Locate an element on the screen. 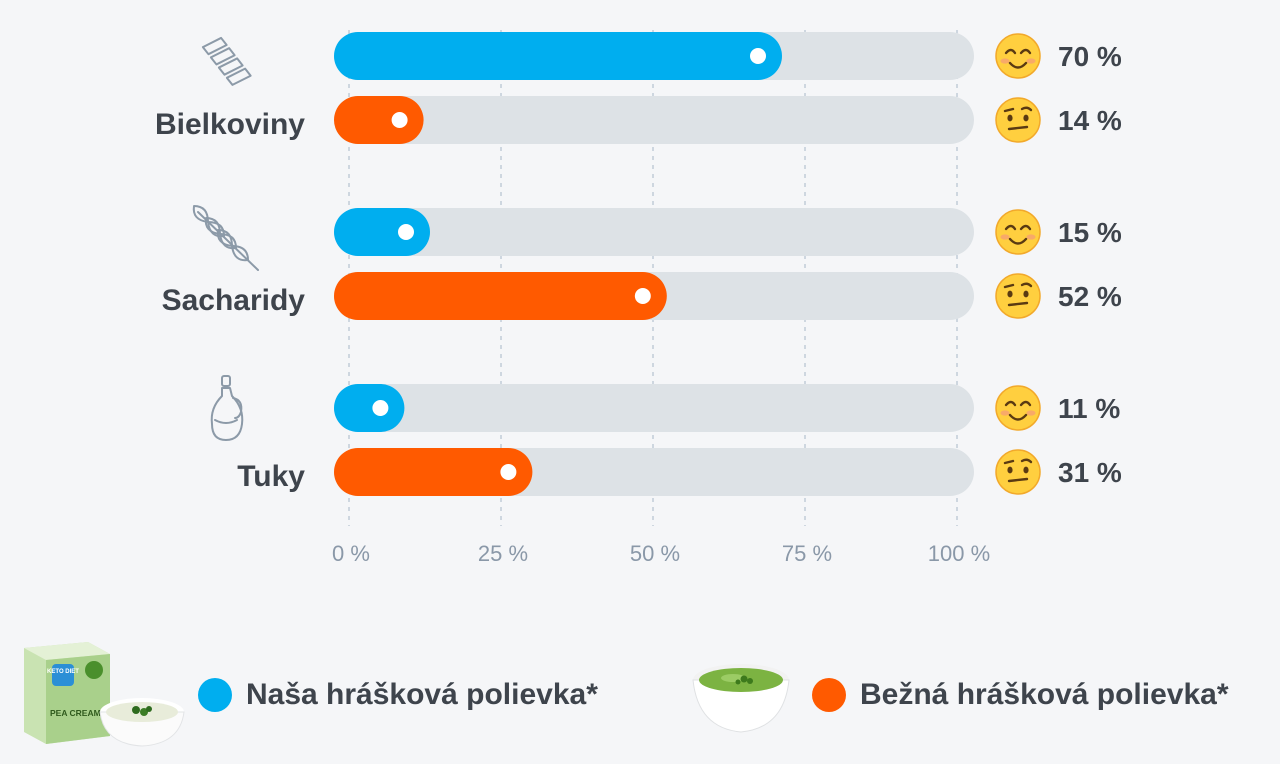 This screenshot has height=764, width=1280. pea-cream-product-image: KETO DIET PEA CREAM is located at coordinates (104, 694).